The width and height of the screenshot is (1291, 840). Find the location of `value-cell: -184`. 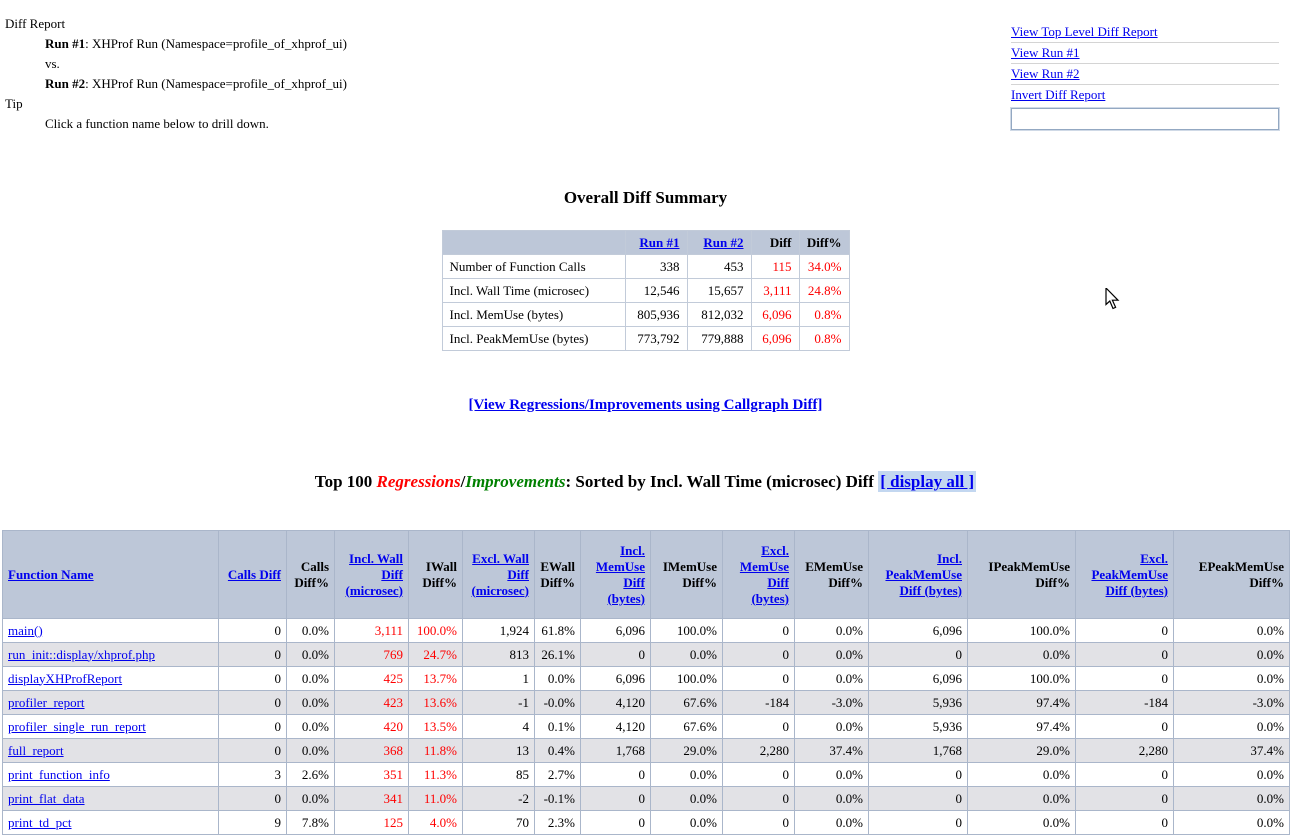

value-cell: -184 is located at coordinates (758, 702).